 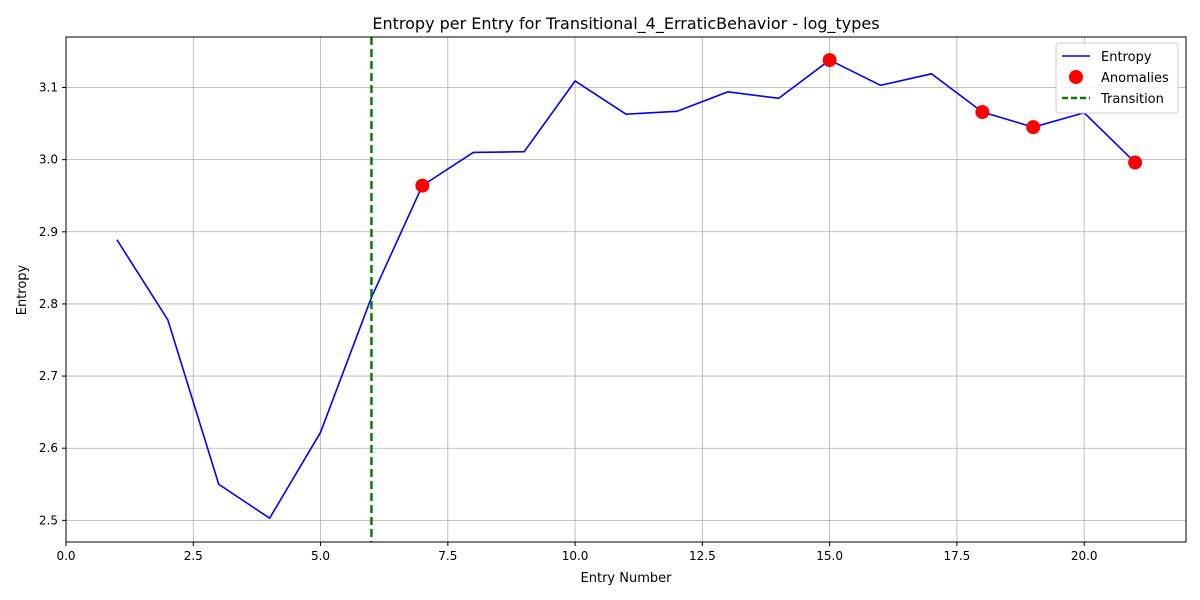 I want to click on y-tick-label: 3.1, so click(x=48, y=88).